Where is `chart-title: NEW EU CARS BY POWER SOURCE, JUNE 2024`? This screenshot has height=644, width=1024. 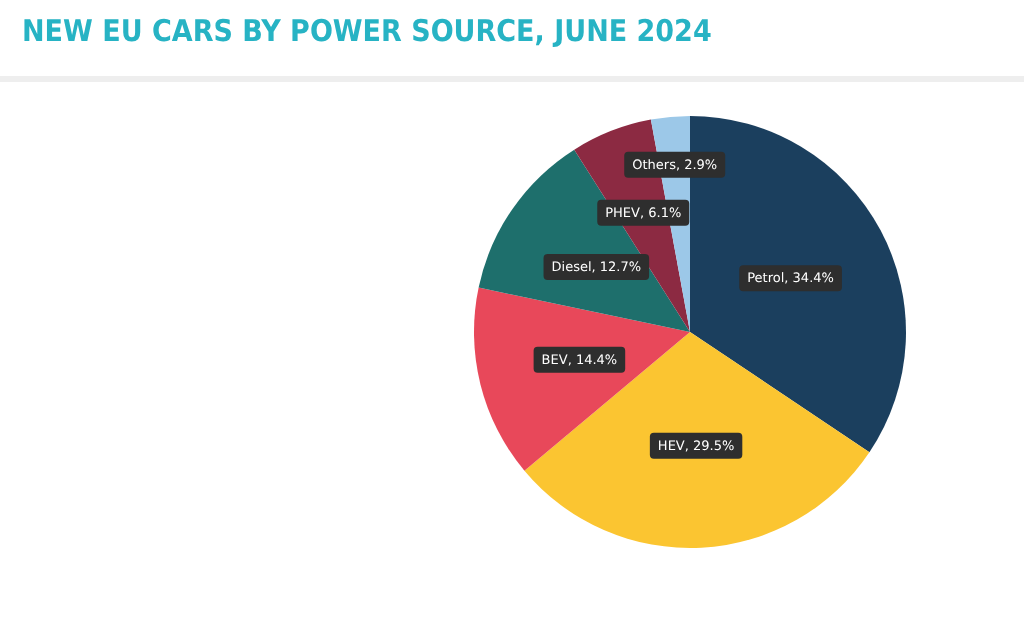
chart-title: NEW EU CARS BY POWER SOURCE, JUNE 2024 is located at coordinates (367, 31).